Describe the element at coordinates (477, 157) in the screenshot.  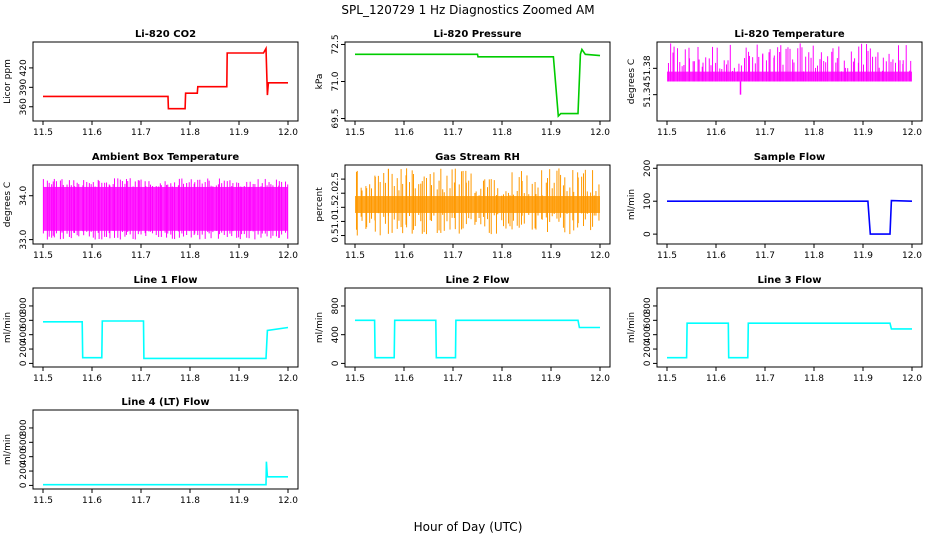
I see `panel-title: Gas Stream RH` at that location.